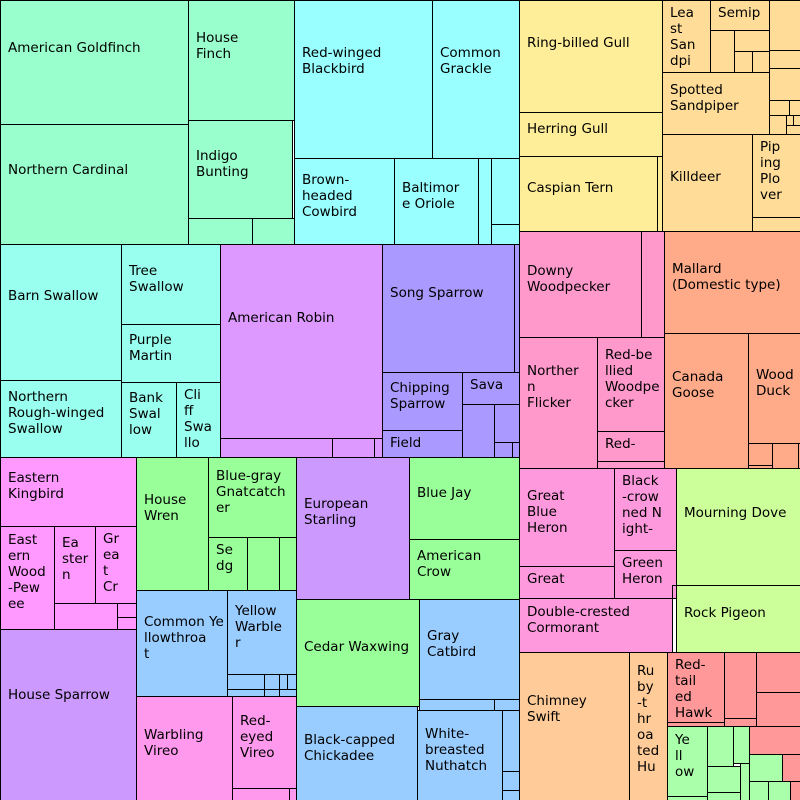 This screenshot has width=800, height=800. Describe the element at coordinates (198, 420) in the screenshot. I see `treemap-cell: Cli ff Swa llo` at that location.